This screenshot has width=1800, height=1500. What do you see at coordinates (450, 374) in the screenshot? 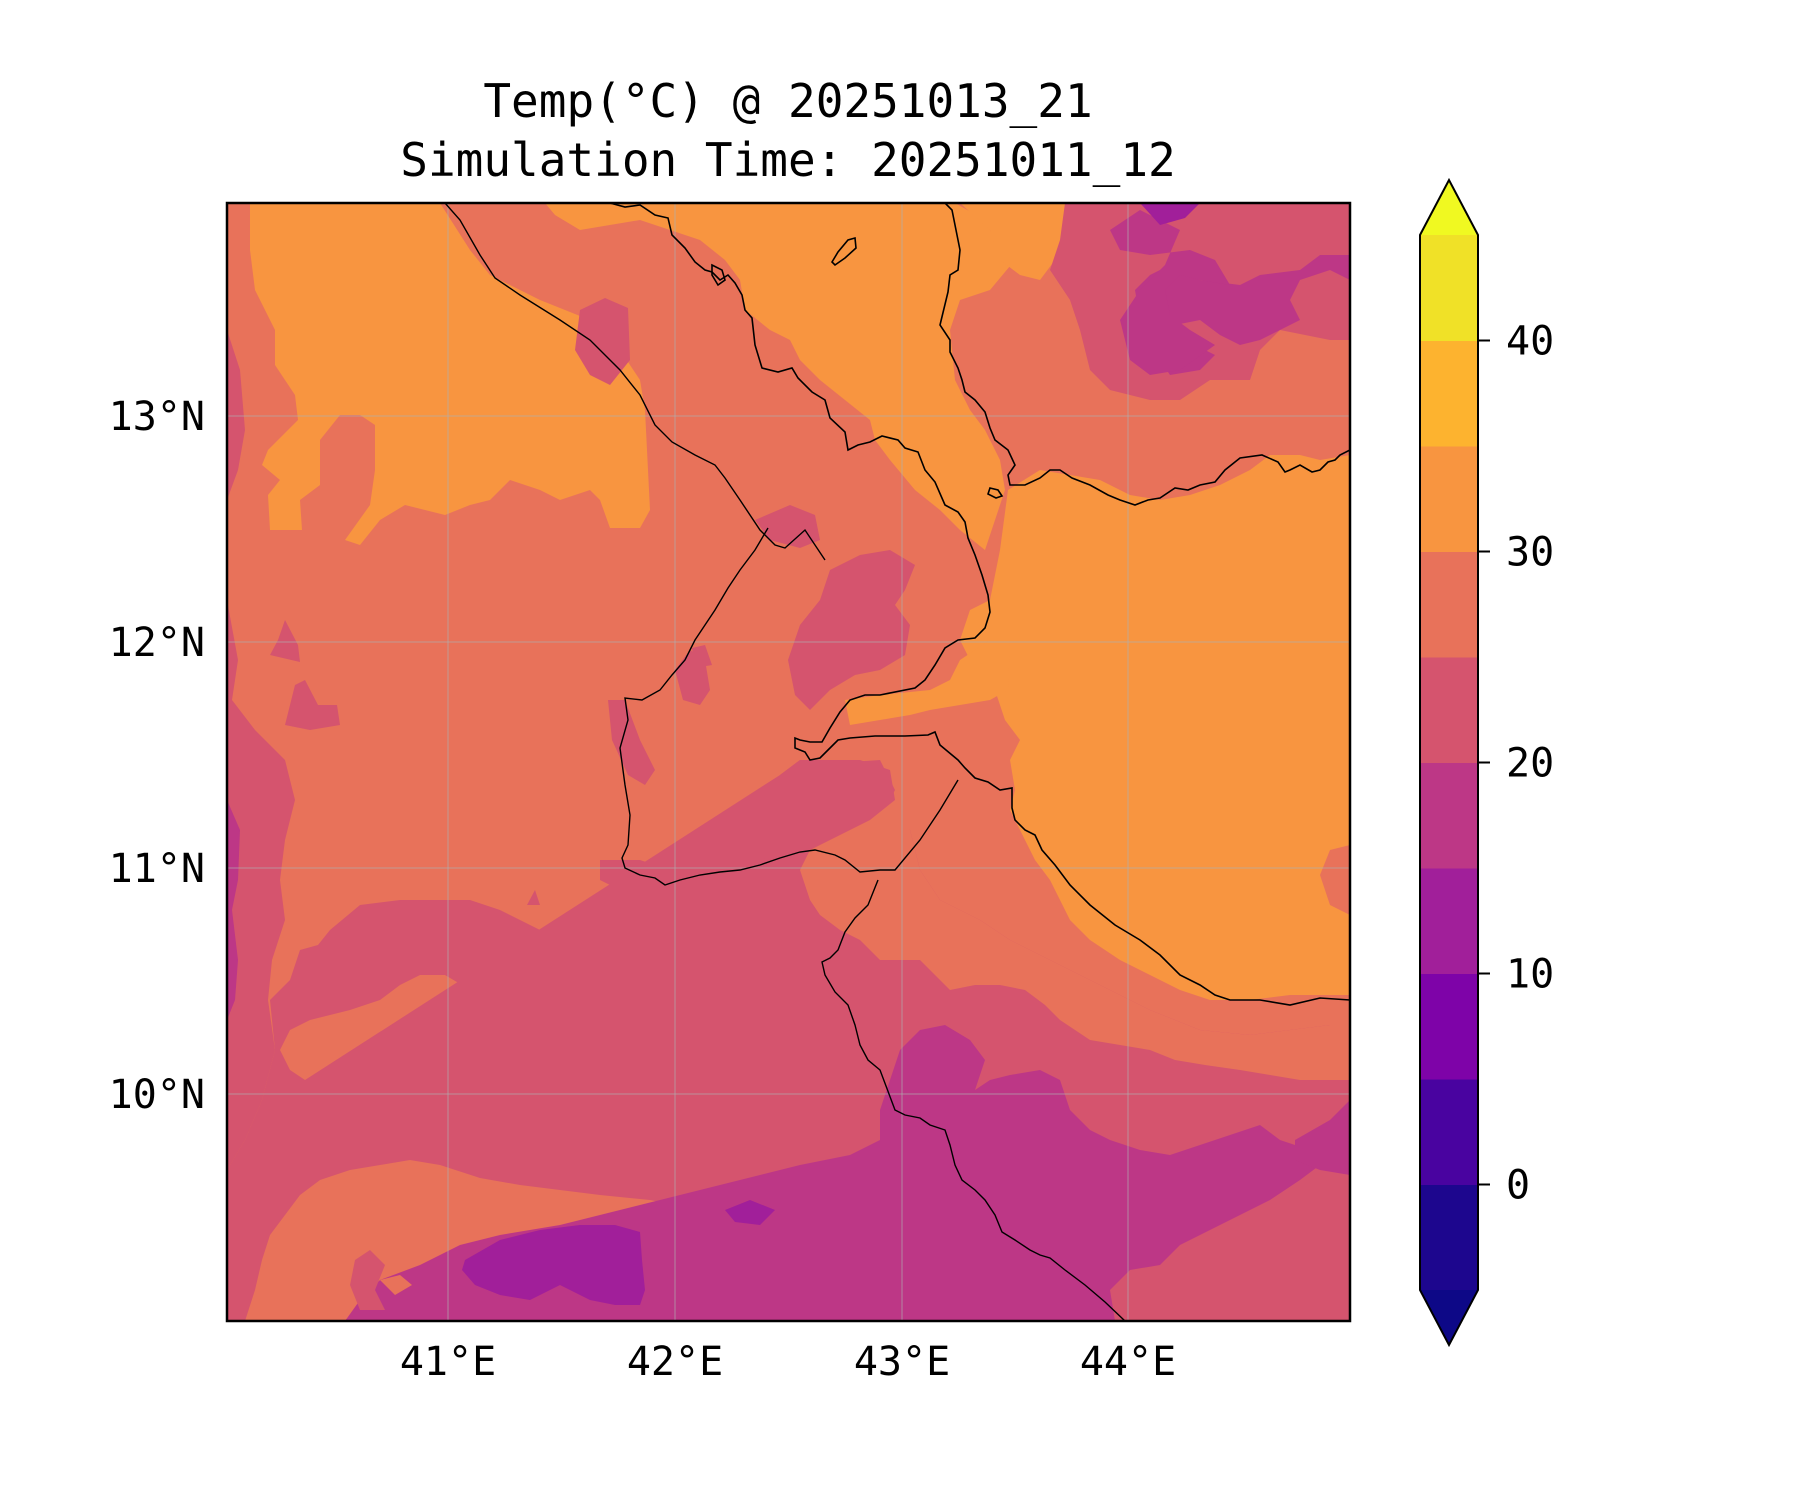
I see `band-30-35-northwest` at bounding box center [450, 374].